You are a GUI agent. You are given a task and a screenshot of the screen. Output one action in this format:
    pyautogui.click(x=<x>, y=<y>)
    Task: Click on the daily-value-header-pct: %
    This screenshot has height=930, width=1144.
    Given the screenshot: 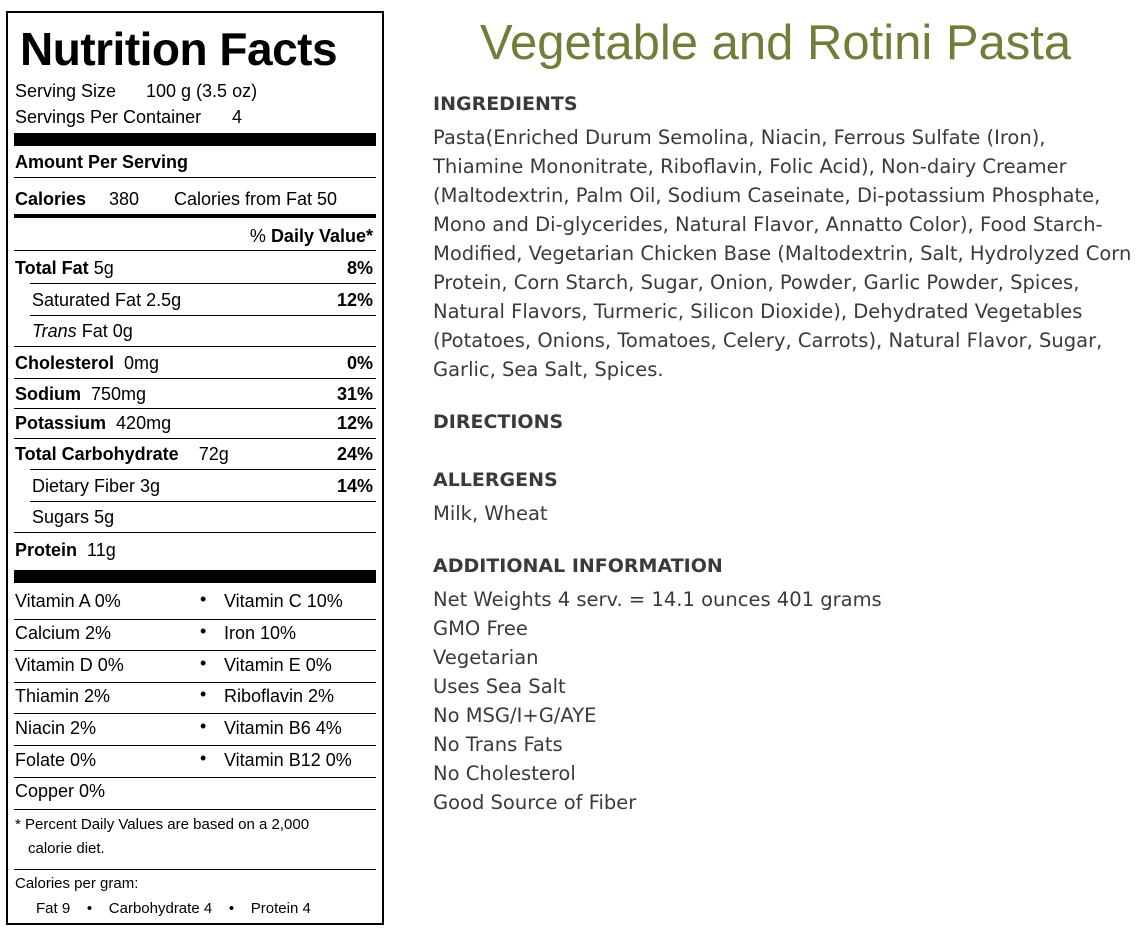 What is the action you would take?
    pyautogui.click(x=260, y=236)
    